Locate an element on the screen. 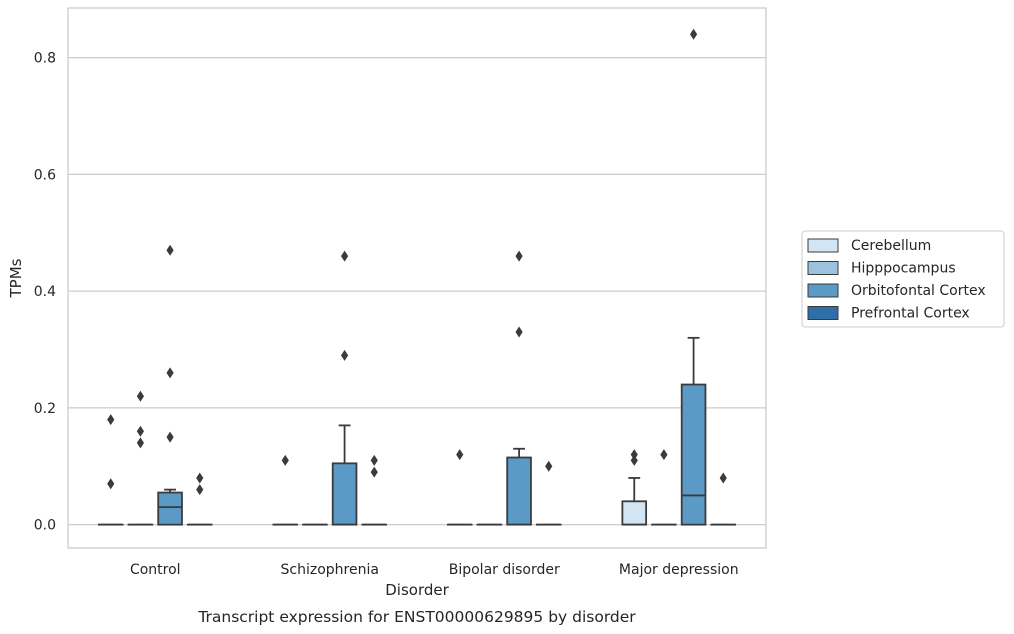 This screenshot has width=1014, height=634. legend-frame is located at coordinates (903, 279).